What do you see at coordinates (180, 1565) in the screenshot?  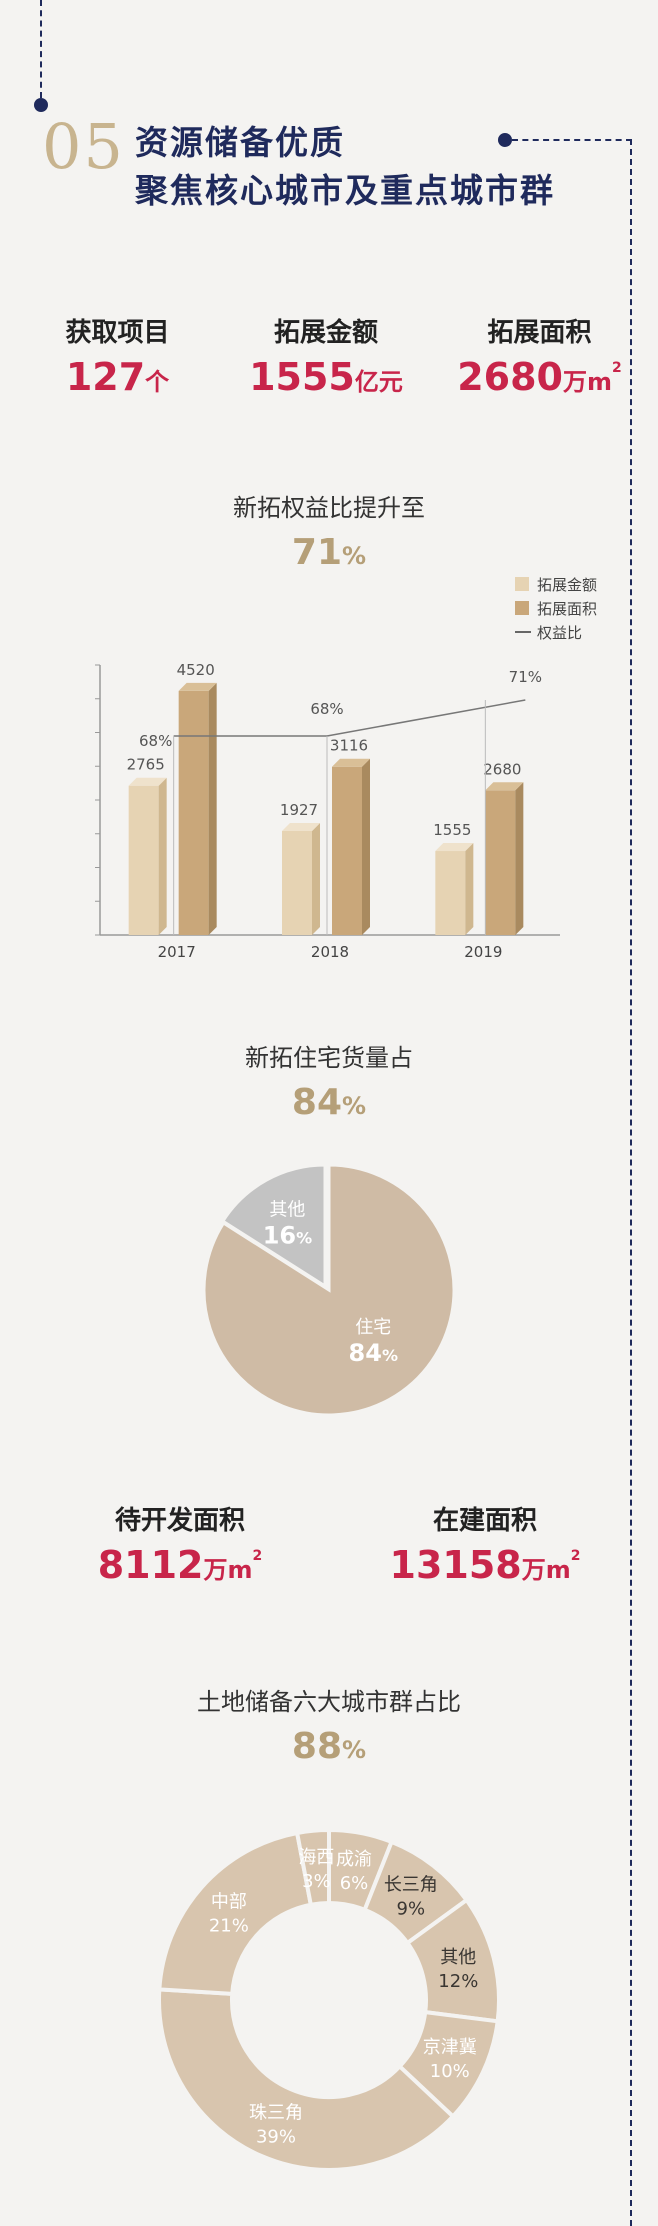 I see `stat-value: 8112万m2` at bounding box center [180, 1565].